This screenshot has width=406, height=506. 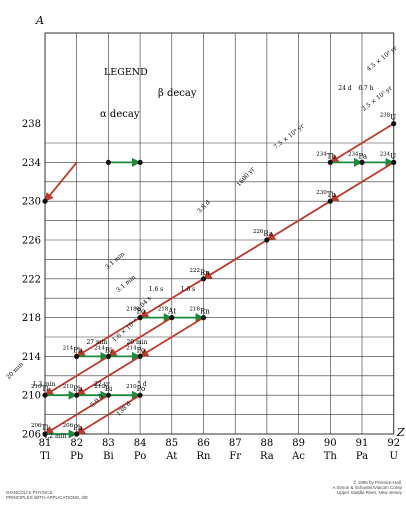 I want to click on half-life-label: 6.7 h, so click(x=365, y=88).